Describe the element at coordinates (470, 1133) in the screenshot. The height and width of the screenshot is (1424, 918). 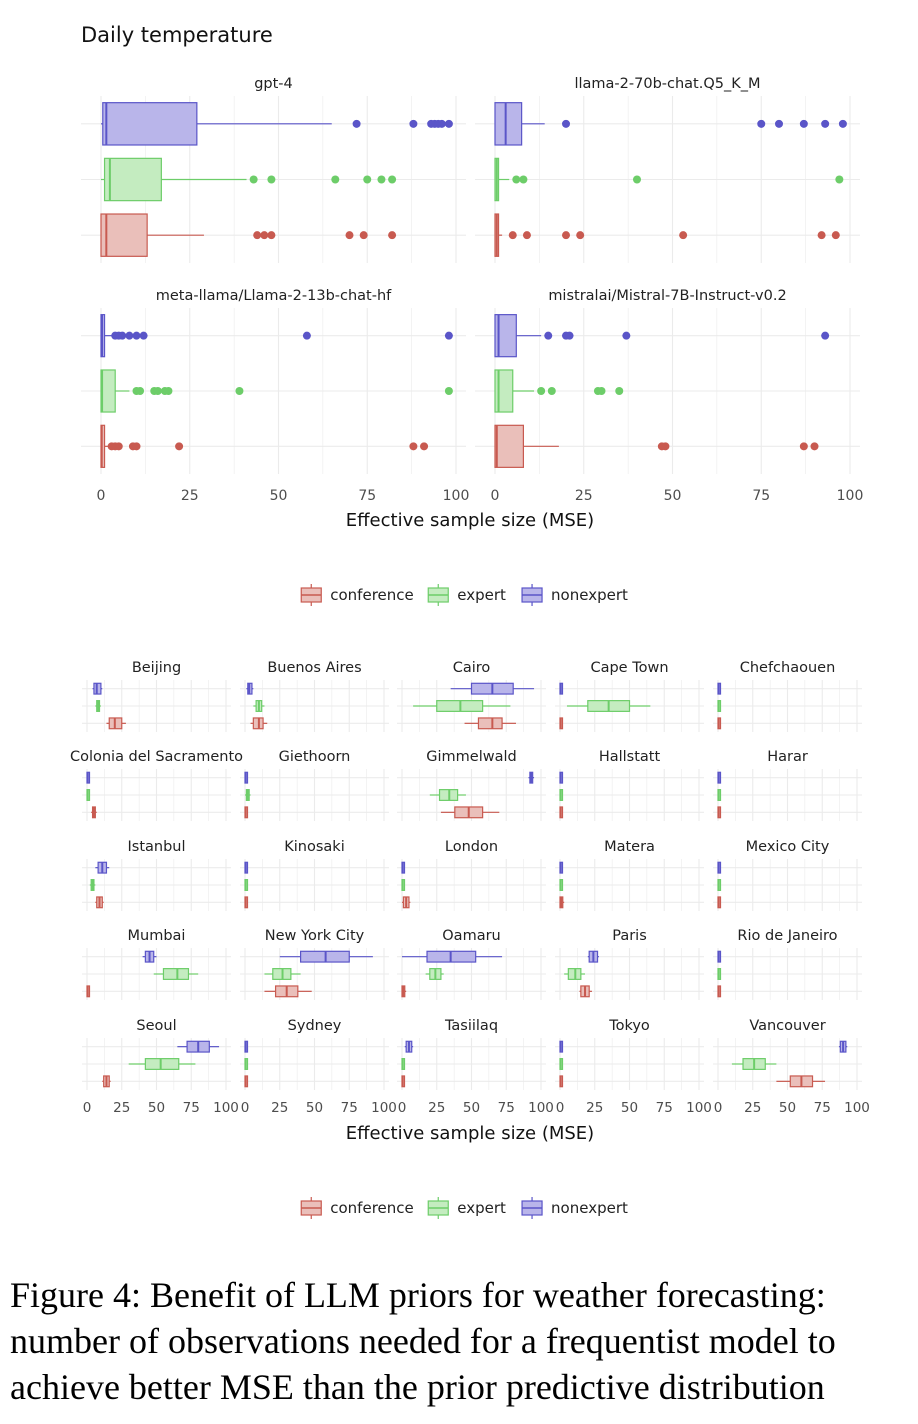
I see `x-axis-label: Effective sample size (MSE)` at that location.